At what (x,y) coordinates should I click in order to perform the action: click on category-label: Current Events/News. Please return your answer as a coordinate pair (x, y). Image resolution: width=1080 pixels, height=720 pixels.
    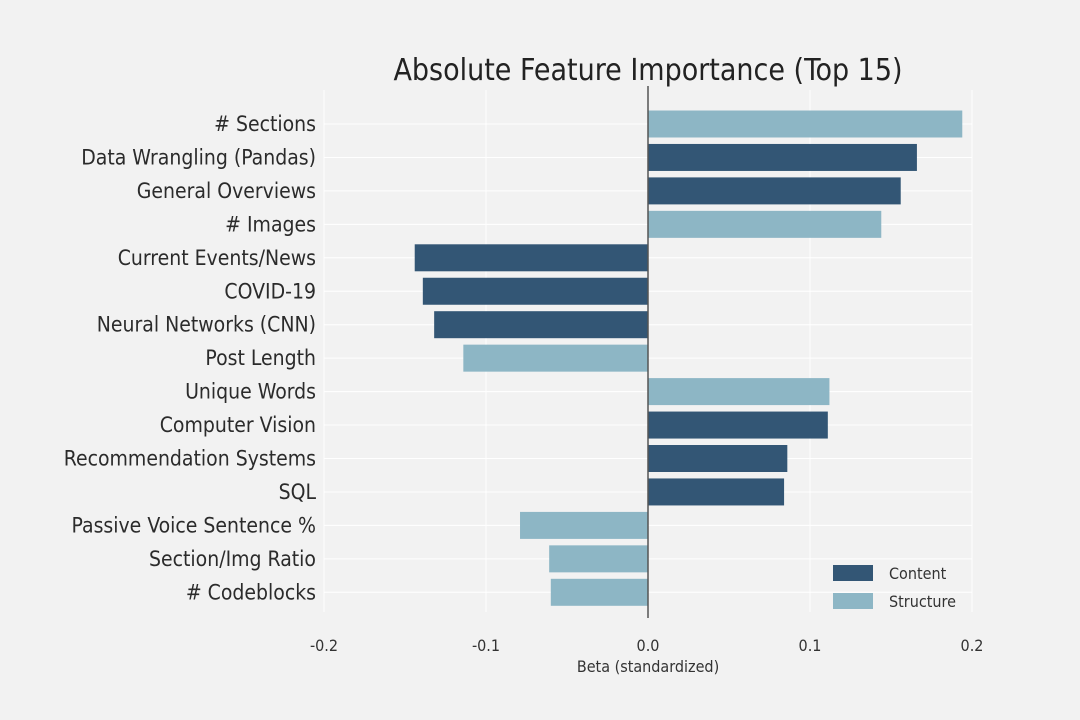
    Looking at the image, I should click on (217, 258).